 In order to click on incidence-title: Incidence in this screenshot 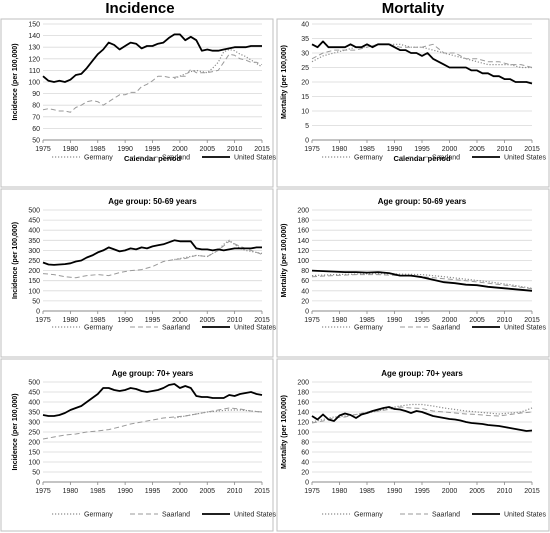, I will do `click(140, 8)`.